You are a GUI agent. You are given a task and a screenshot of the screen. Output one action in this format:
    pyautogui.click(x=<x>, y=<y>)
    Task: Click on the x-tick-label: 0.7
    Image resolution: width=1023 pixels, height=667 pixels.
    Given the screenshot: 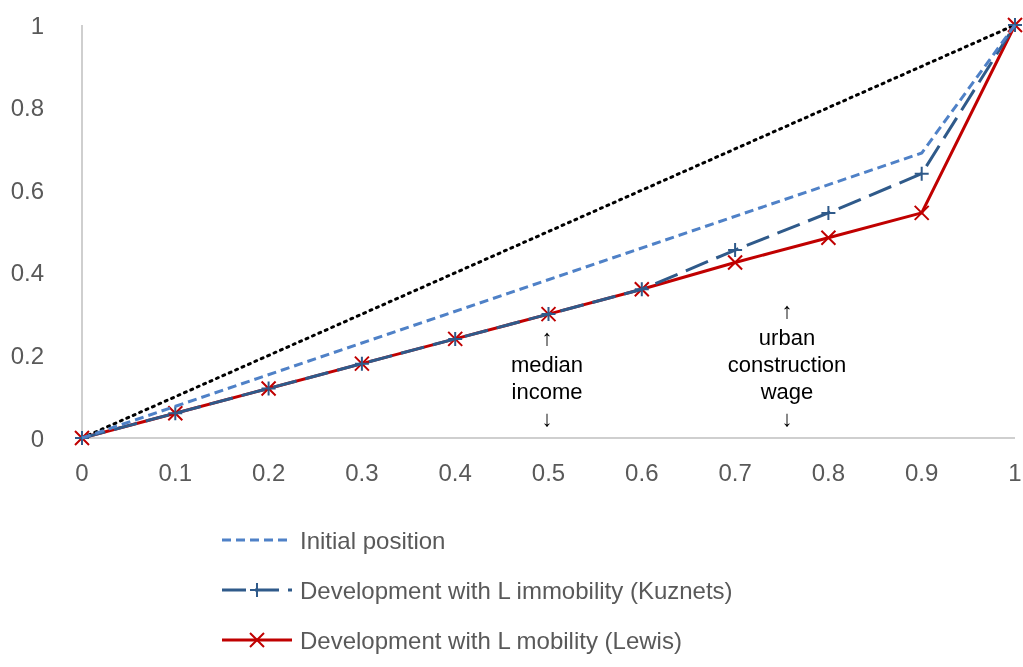 What is the action you would take?
    pyautogui.click(x=735, y=472)
    